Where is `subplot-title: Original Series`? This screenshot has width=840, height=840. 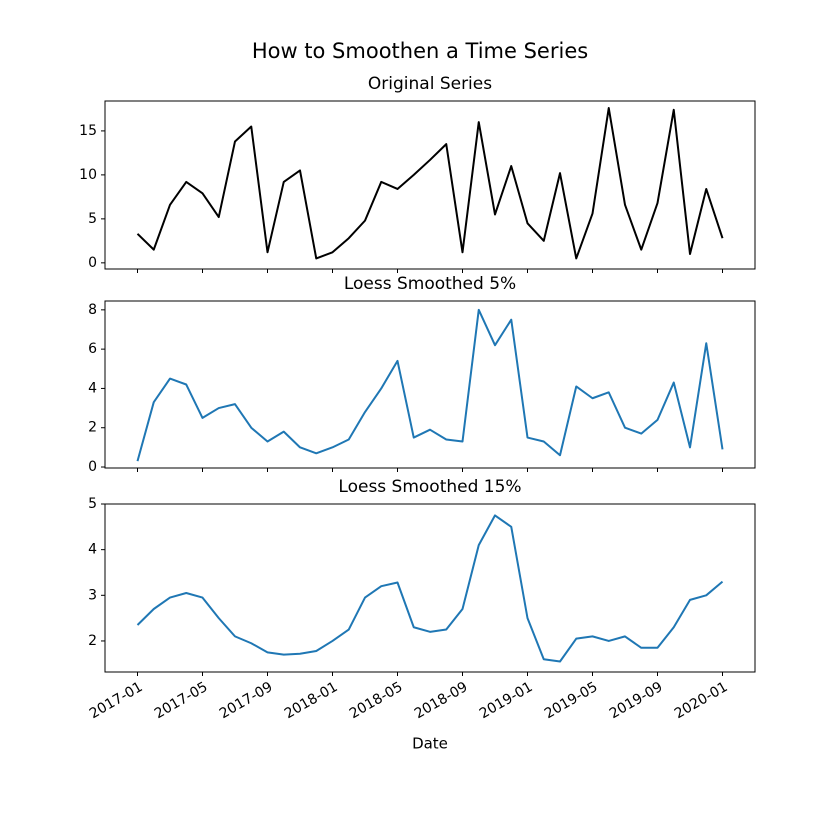 subplot-title: Original Series is located at coordinates (430, 84).